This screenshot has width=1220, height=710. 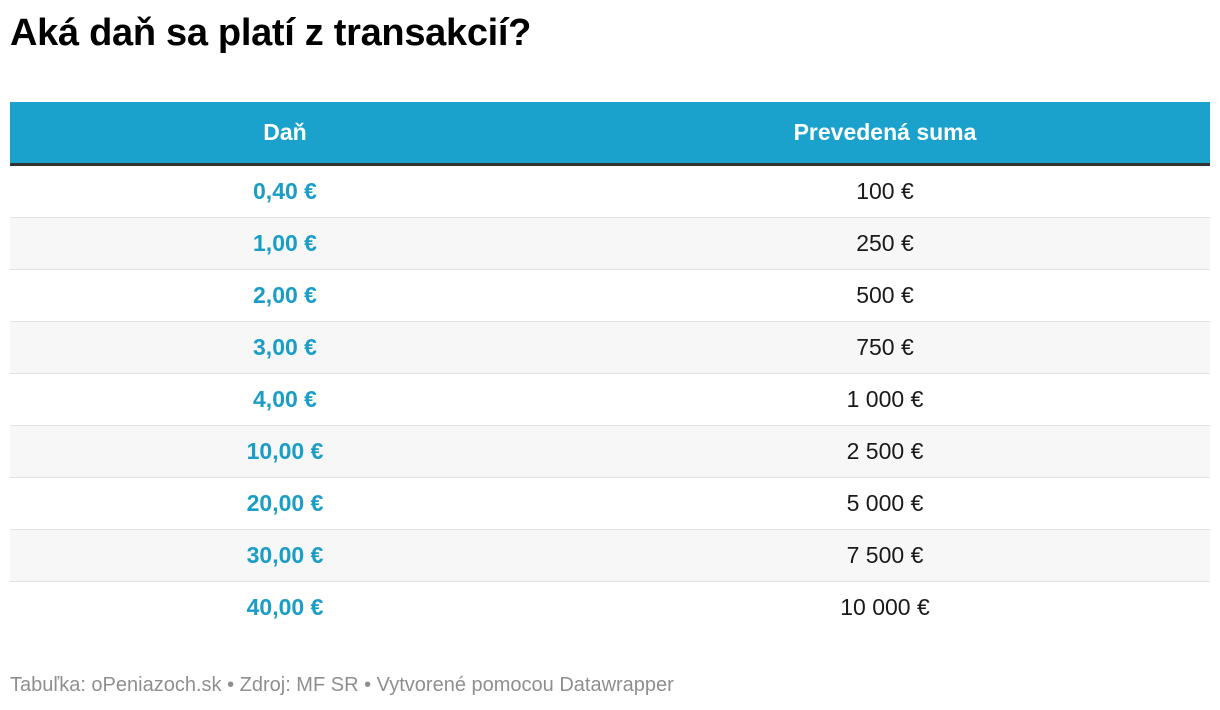 What do you see at coordinates (285, 295) in the screenshot?
I see `tax-cell: 2,00 €` at bounding box center [285, 295].